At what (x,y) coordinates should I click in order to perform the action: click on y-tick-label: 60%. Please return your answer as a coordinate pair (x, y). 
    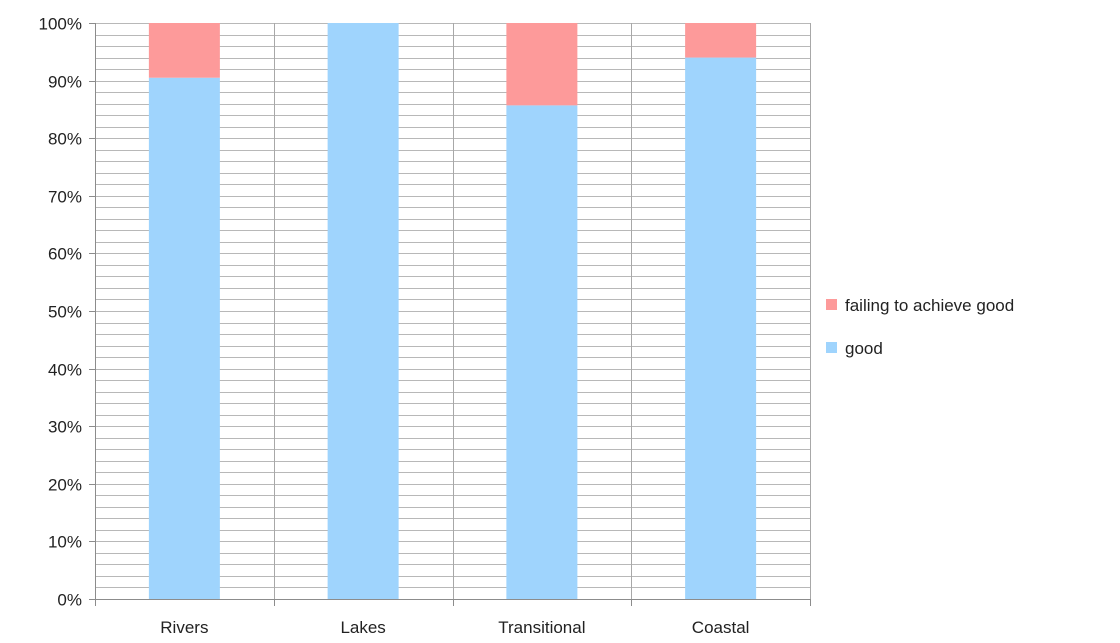
    Looking at the image, I should click on (65, 254).